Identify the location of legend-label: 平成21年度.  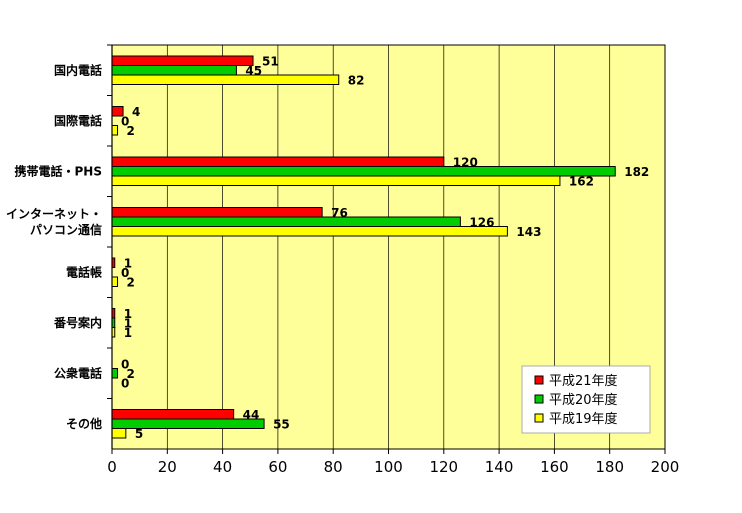
(583, 381).